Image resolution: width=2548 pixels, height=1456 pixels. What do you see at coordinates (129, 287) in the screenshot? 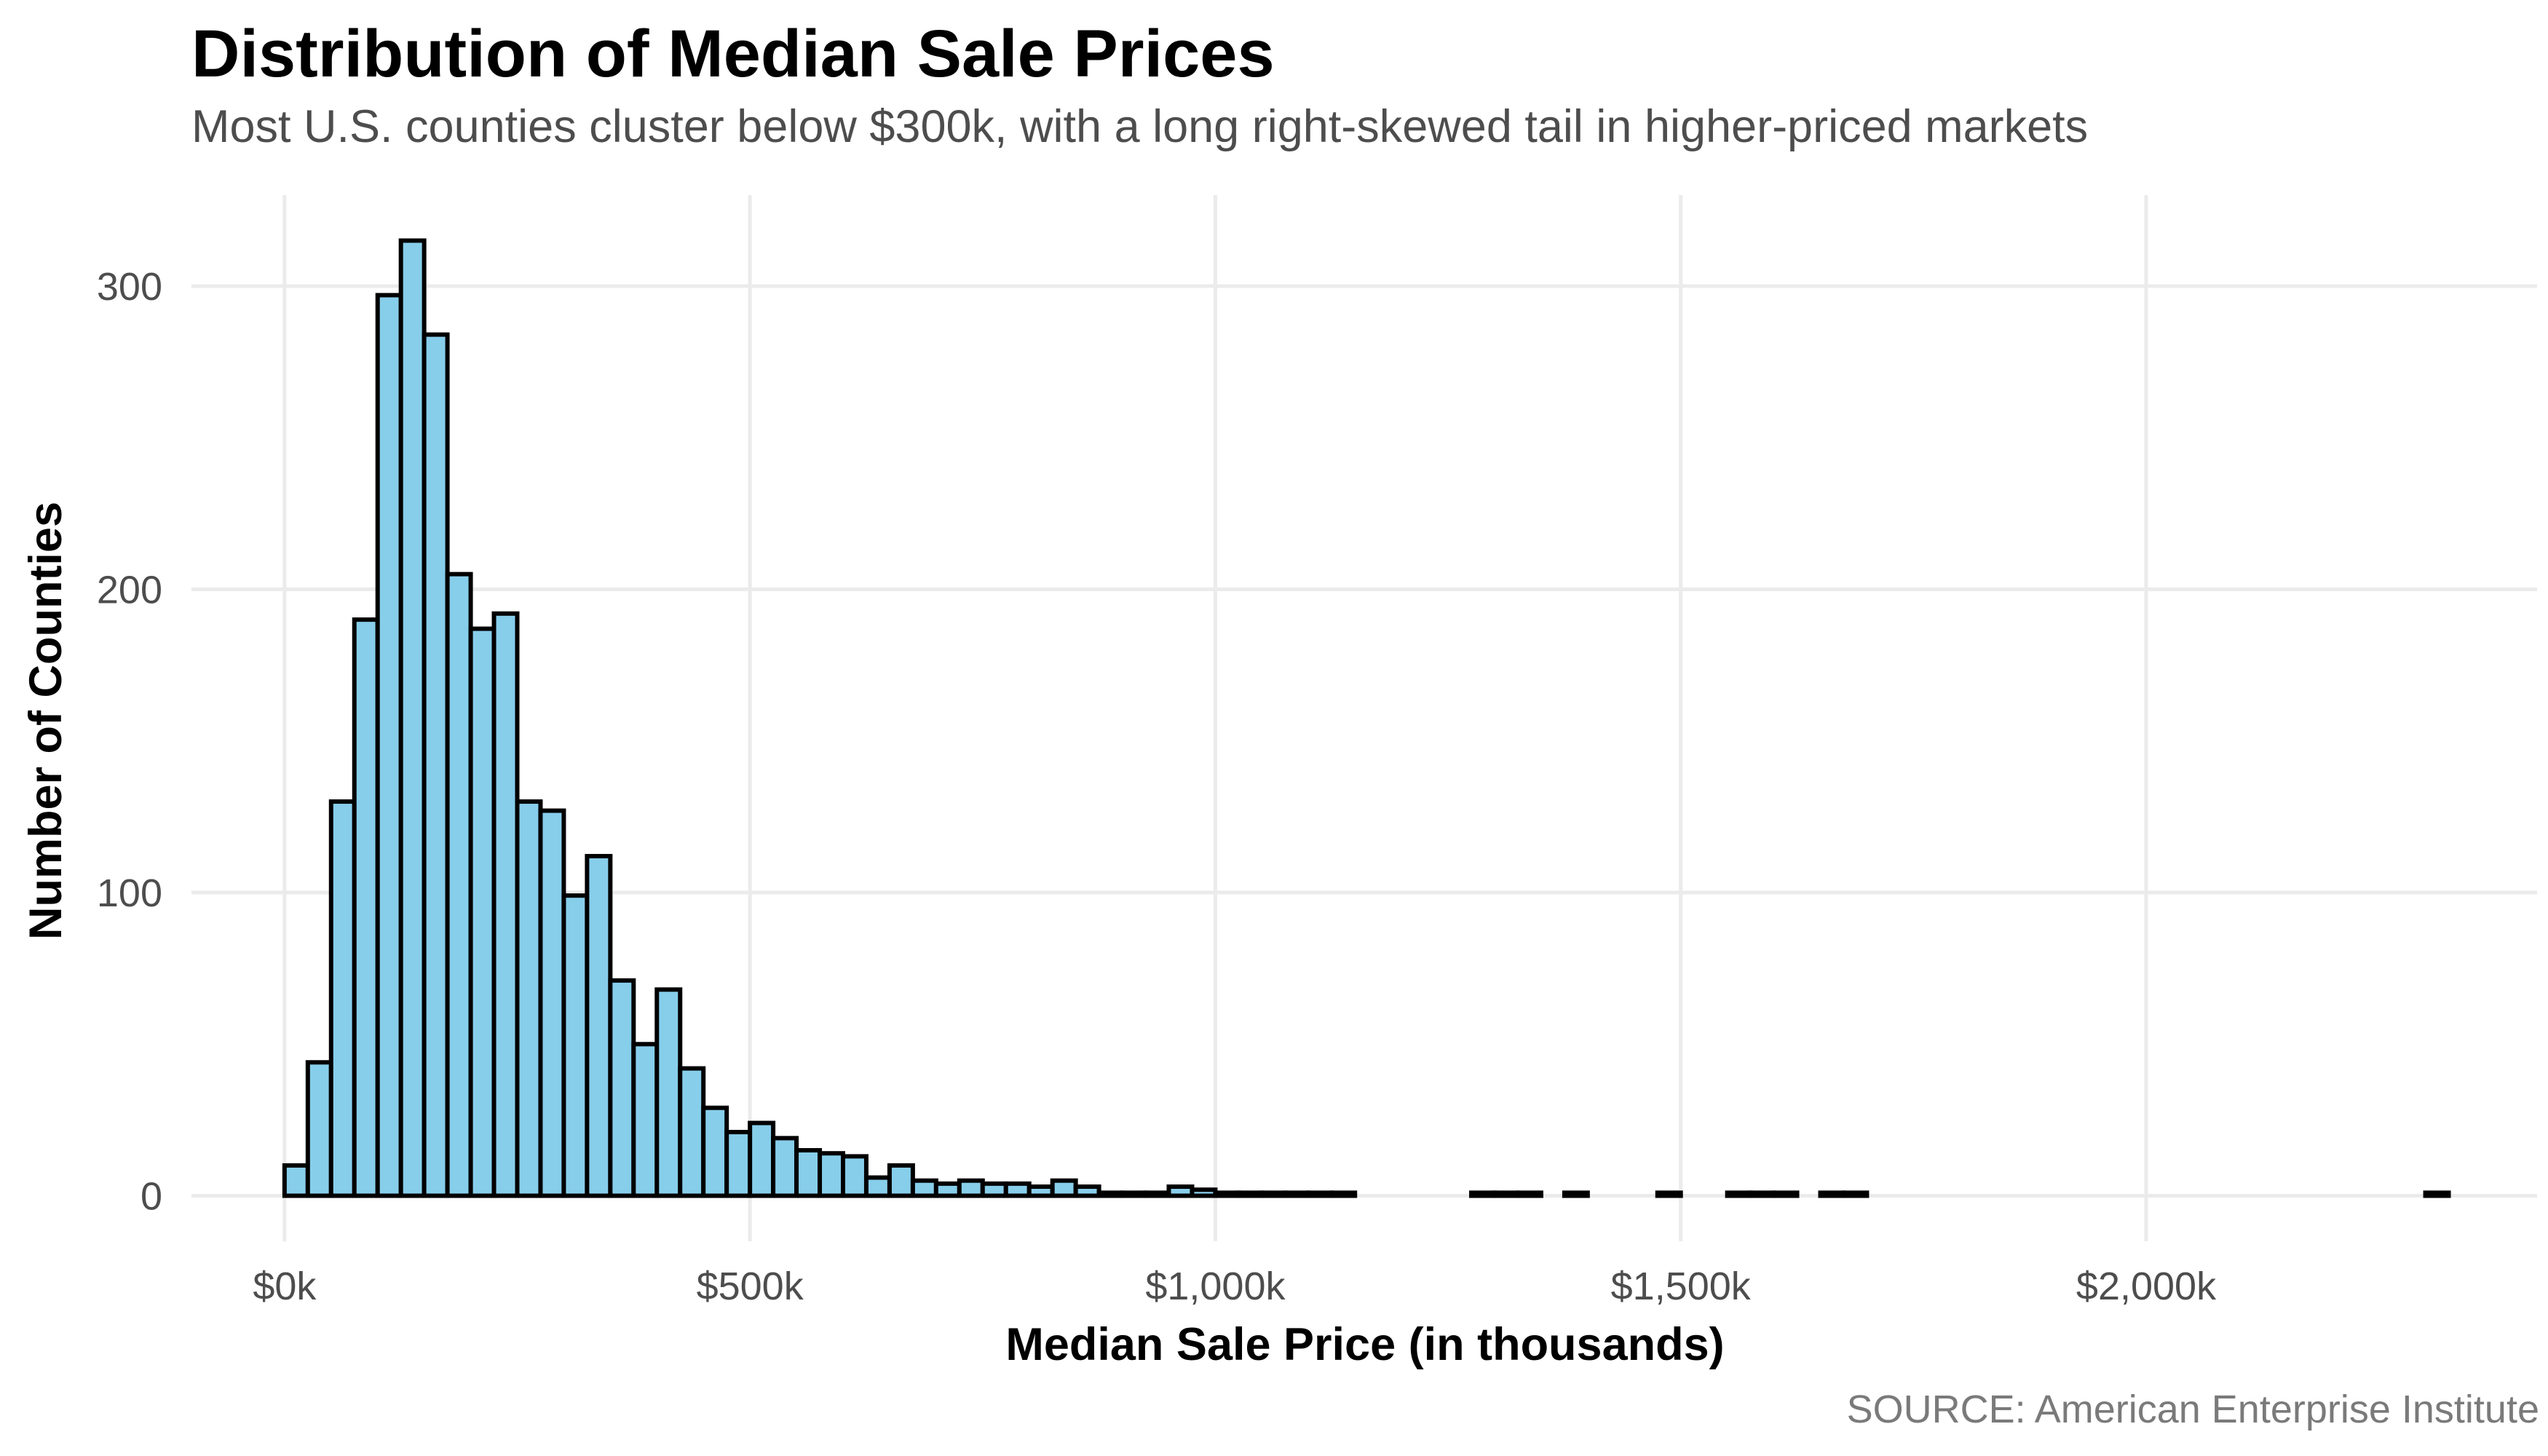
I see `y-tick-label: 300` at bounding box center [129, 287].